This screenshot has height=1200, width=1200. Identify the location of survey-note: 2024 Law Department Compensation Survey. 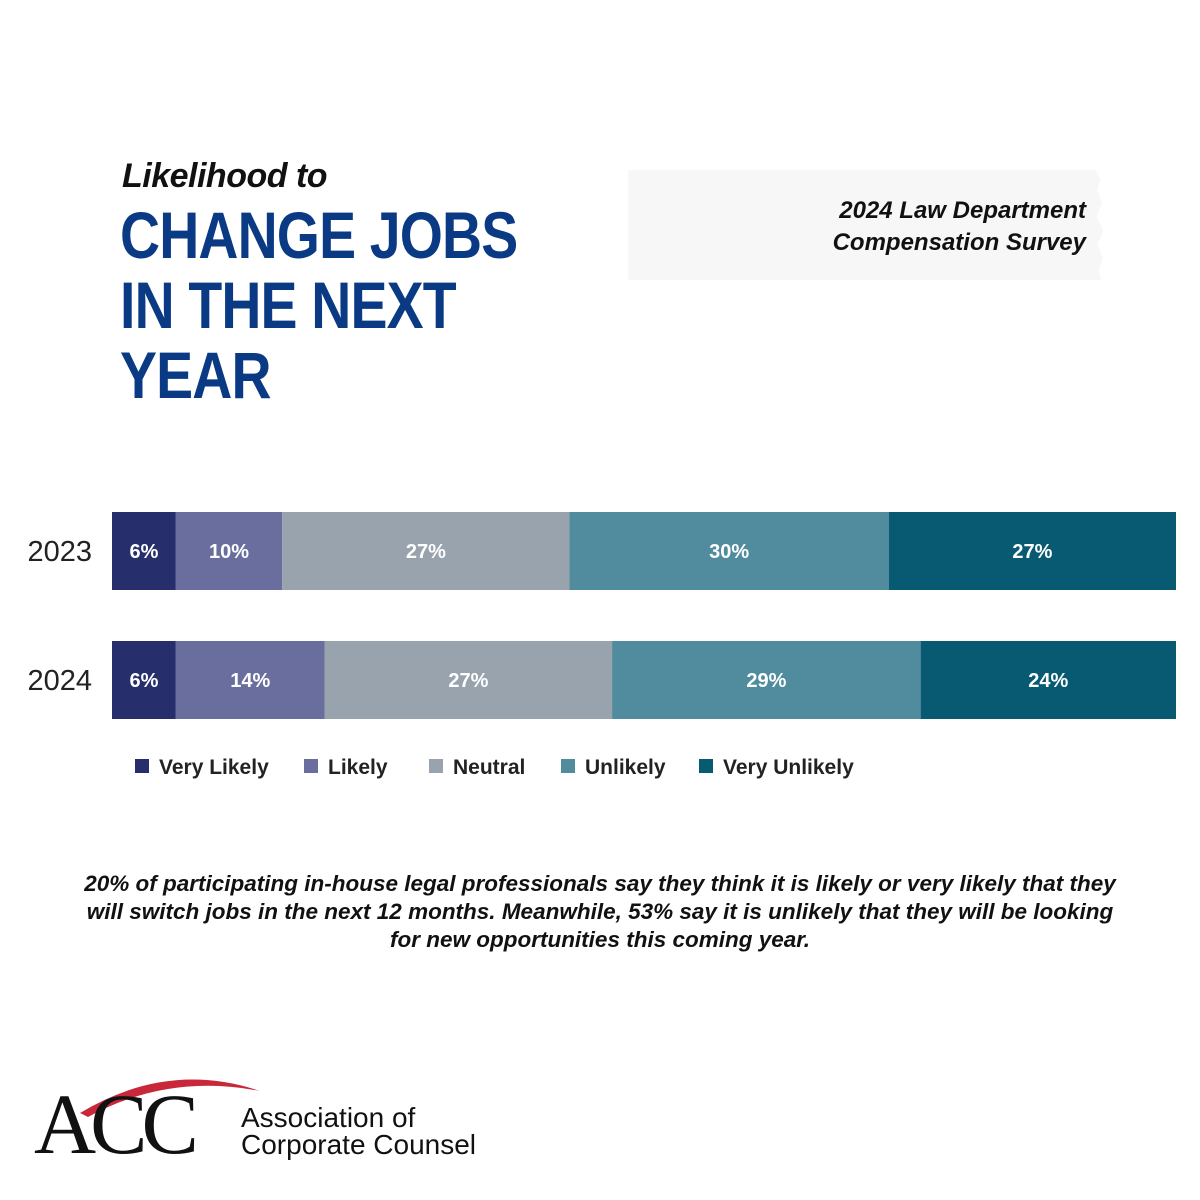
(866, 225).